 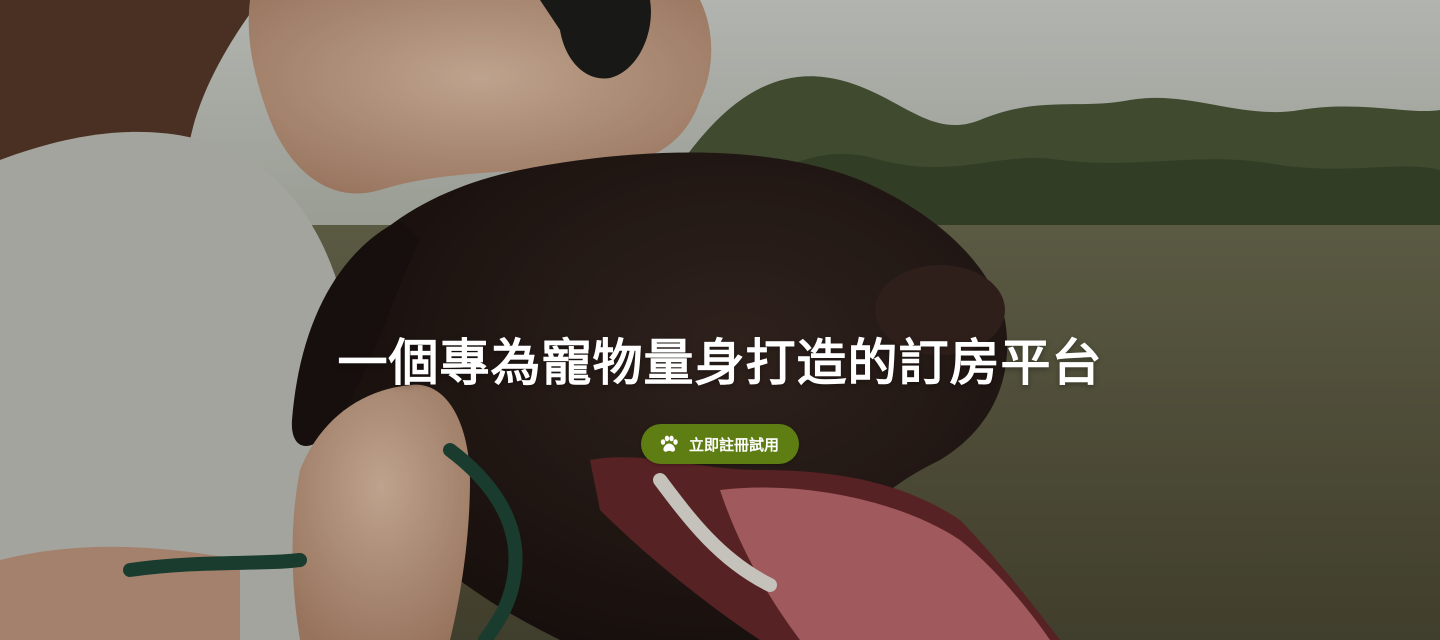 I want to click on hero-title: 一個專為寵物量身打造的訂房平台, so click(x=720, y=363).